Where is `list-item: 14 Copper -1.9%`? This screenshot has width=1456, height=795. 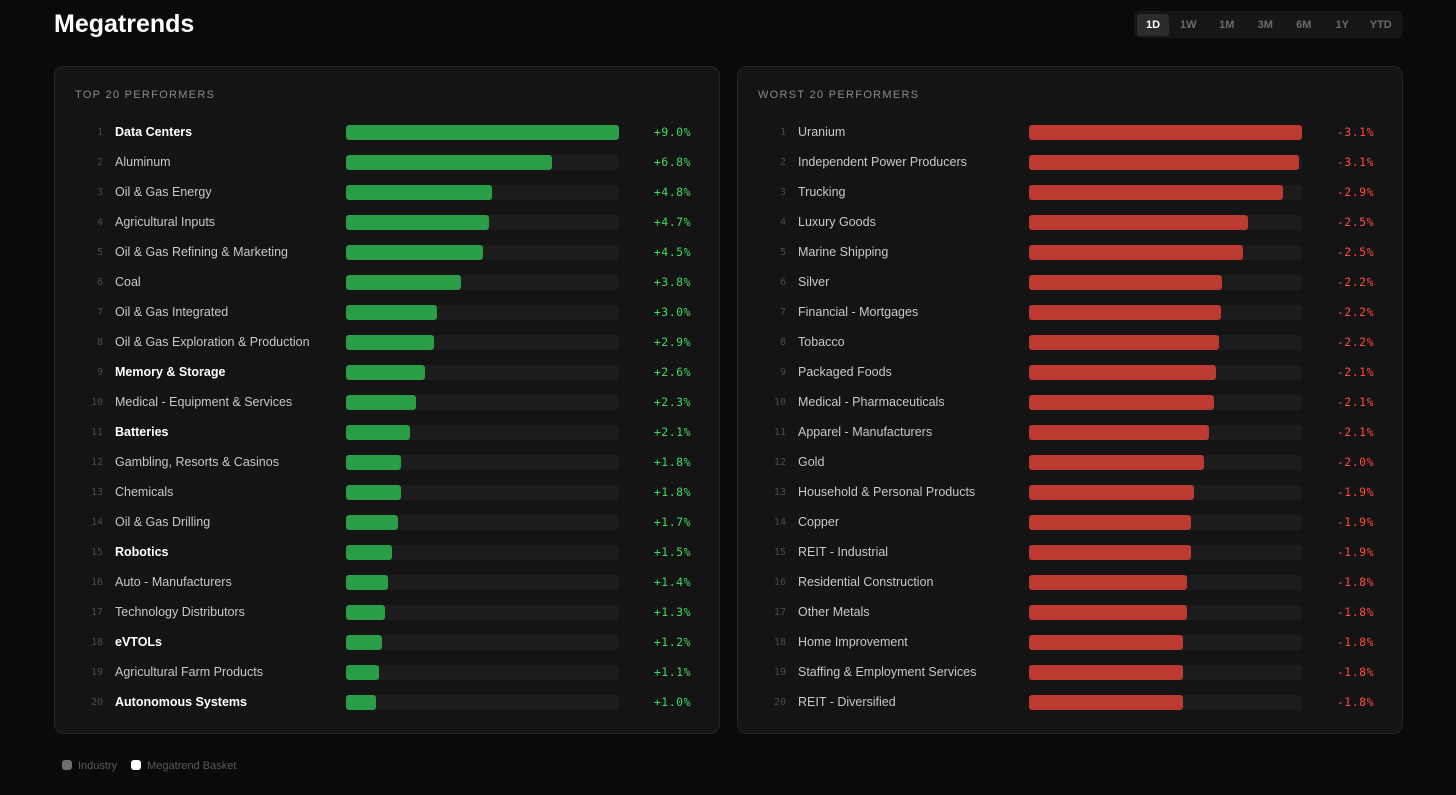 list-item: 14 Copper -1.9% is located at coordinates (1070, 522).